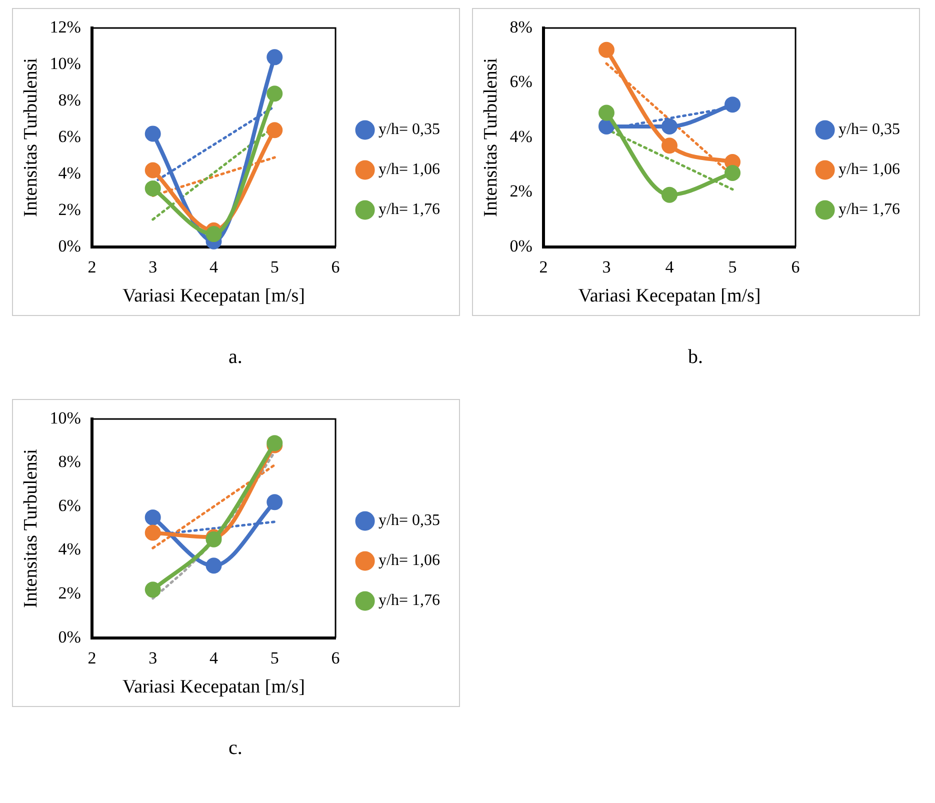  What do you see at coordinates (235, 748) in the screenshot?
I see `text: c.` at bounding box center [235, 748].